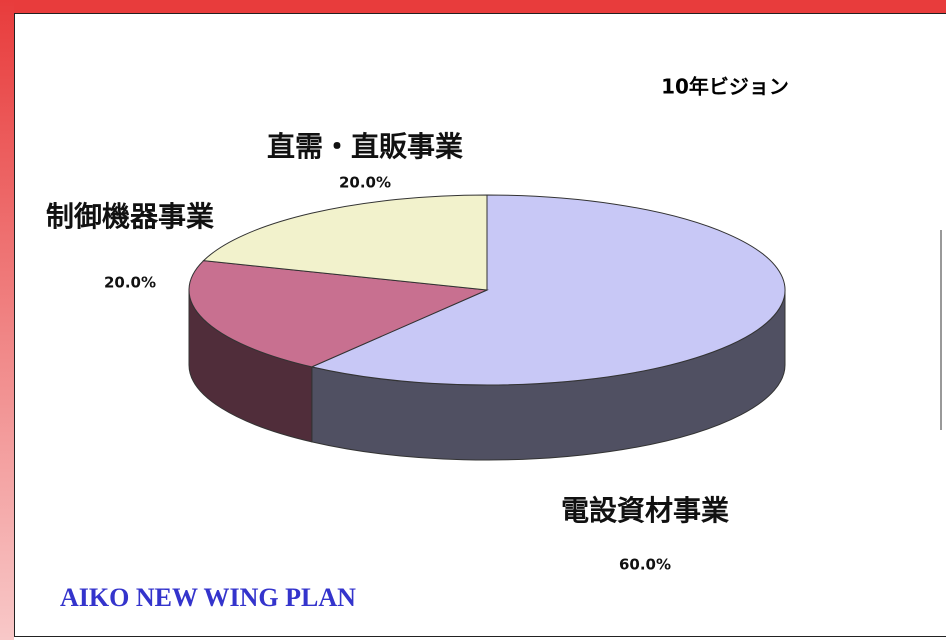 The height and width of the screenshot is (640, 946). What do you see at coordinates (7, 320) in the screenshot?
I see `left-band` at bounding box center [7, 320].